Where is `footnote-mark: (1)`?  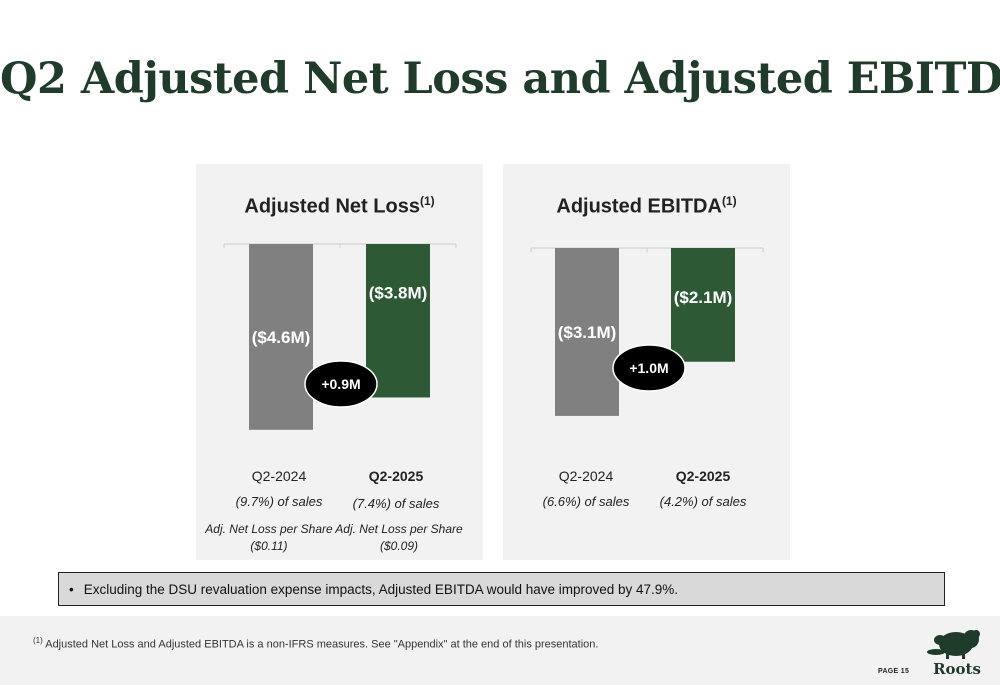
footnote-mark: (1) is located at coordinates (38, 640).